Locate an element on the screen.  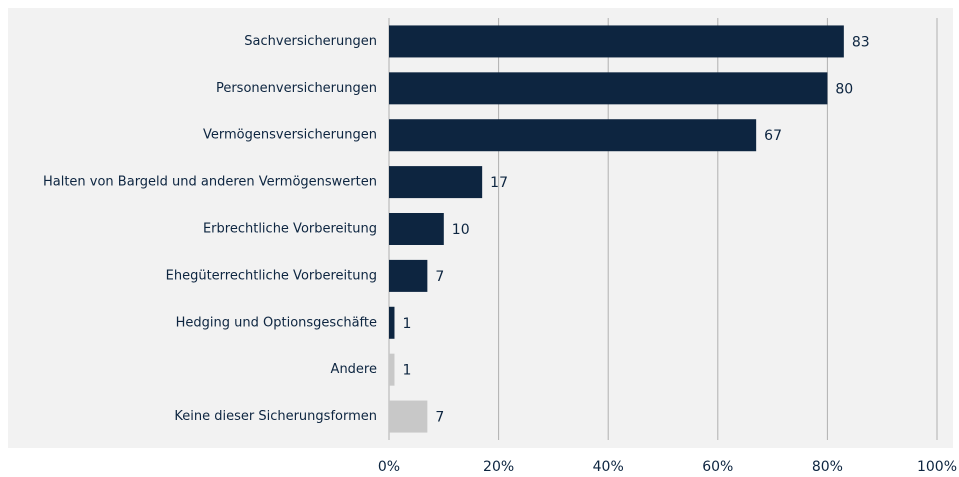
x-tick-label: 80% is located at coordinates (827, 467).